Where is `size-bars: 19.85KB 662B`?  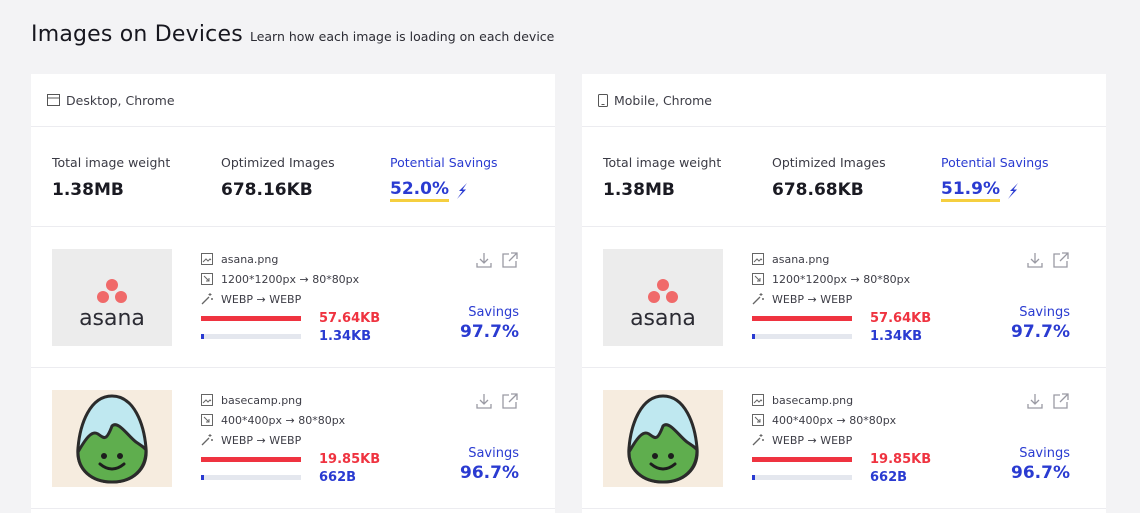 size-bars: 19.85KB 662B is located at coordinates (847, 468).